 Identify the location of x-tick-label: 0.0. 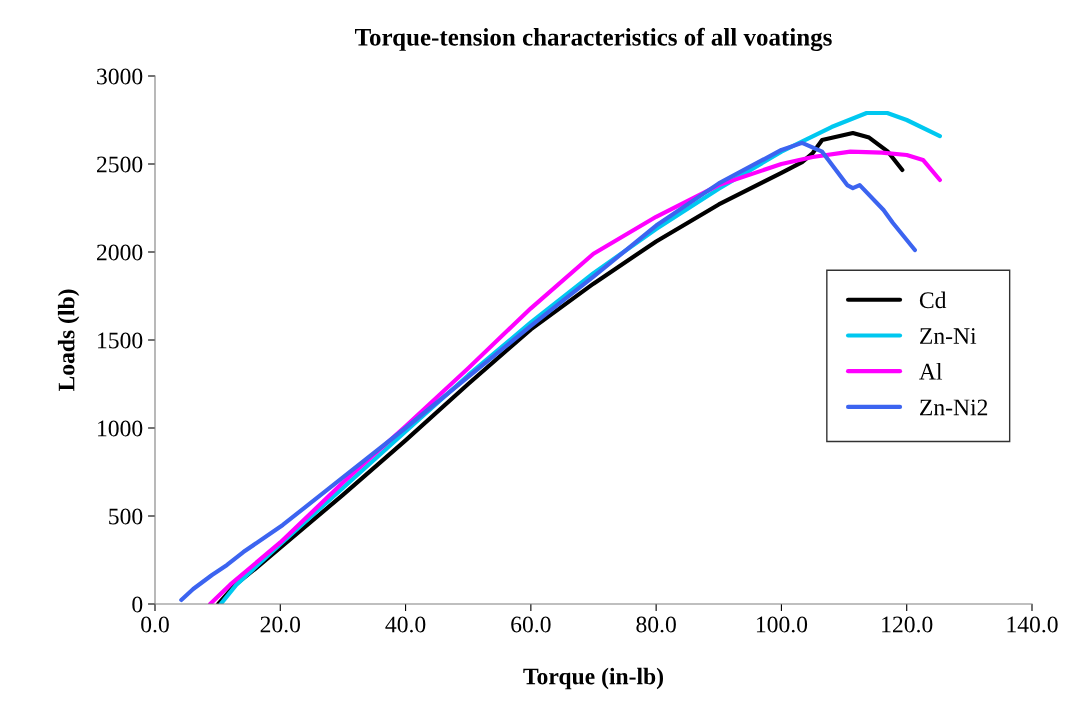
(155, 624).